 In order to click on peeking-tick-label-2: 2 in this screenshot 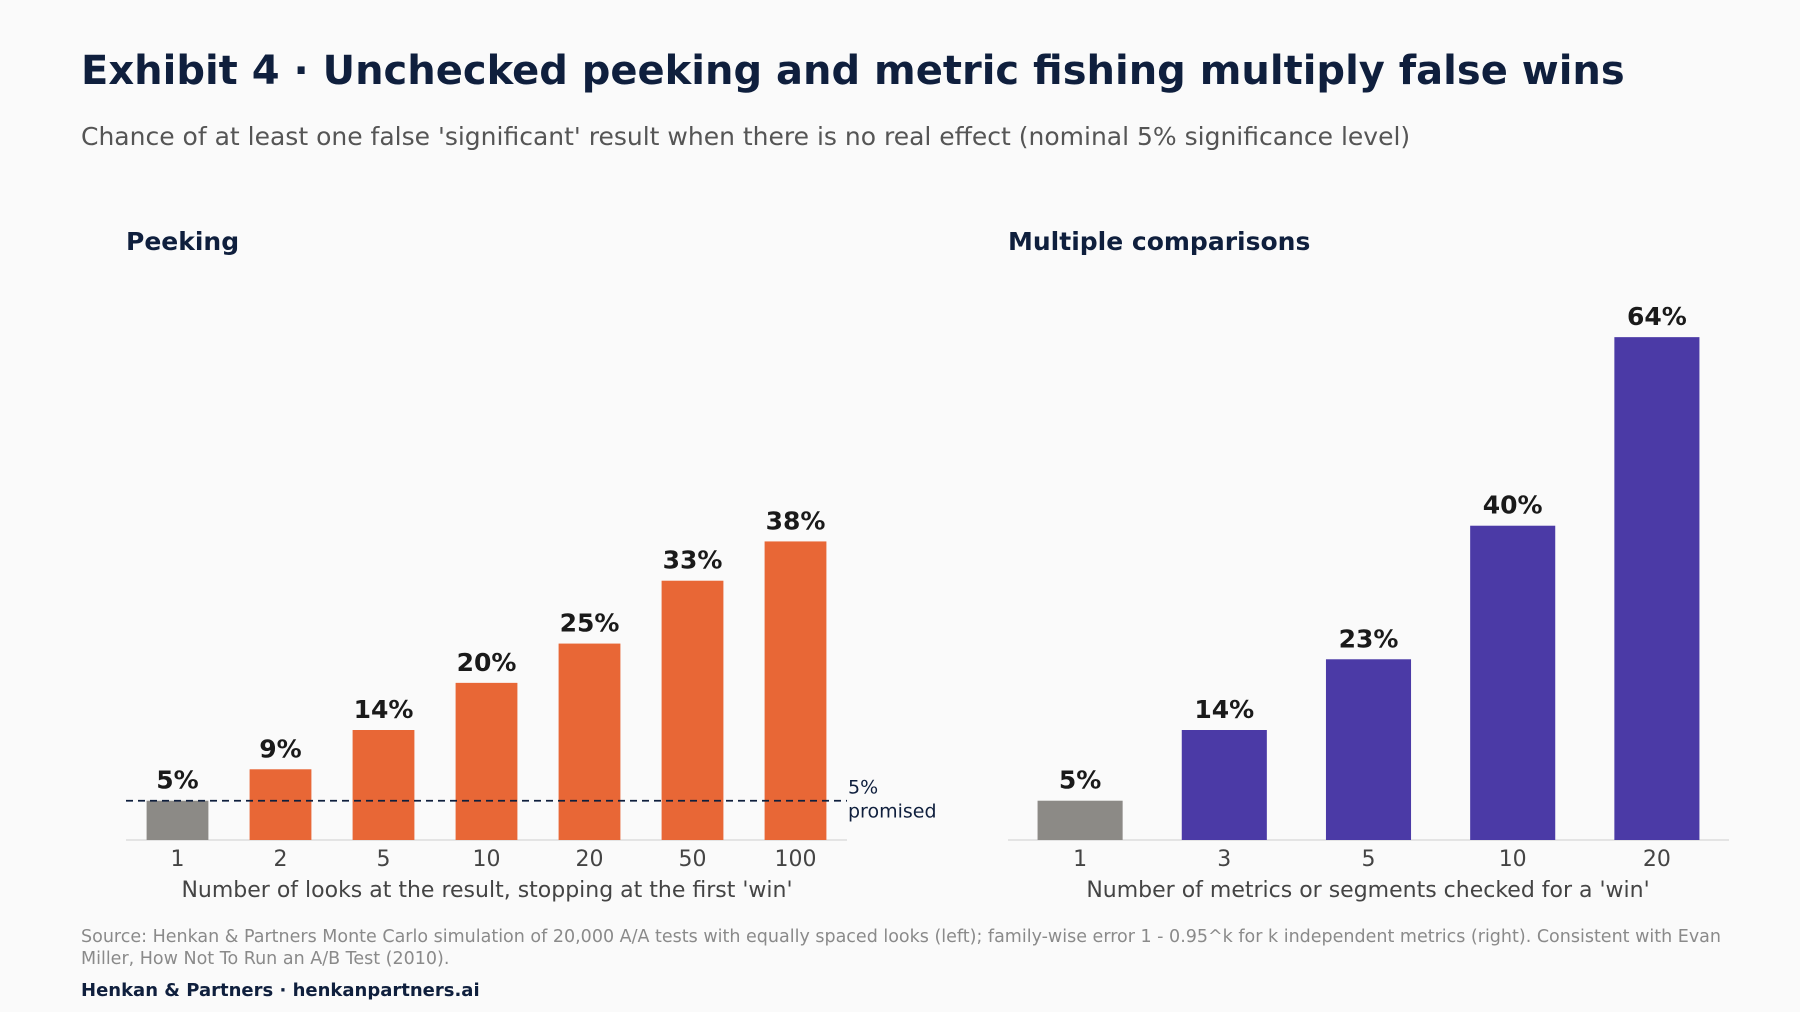, I will do `click(281, 859)`.